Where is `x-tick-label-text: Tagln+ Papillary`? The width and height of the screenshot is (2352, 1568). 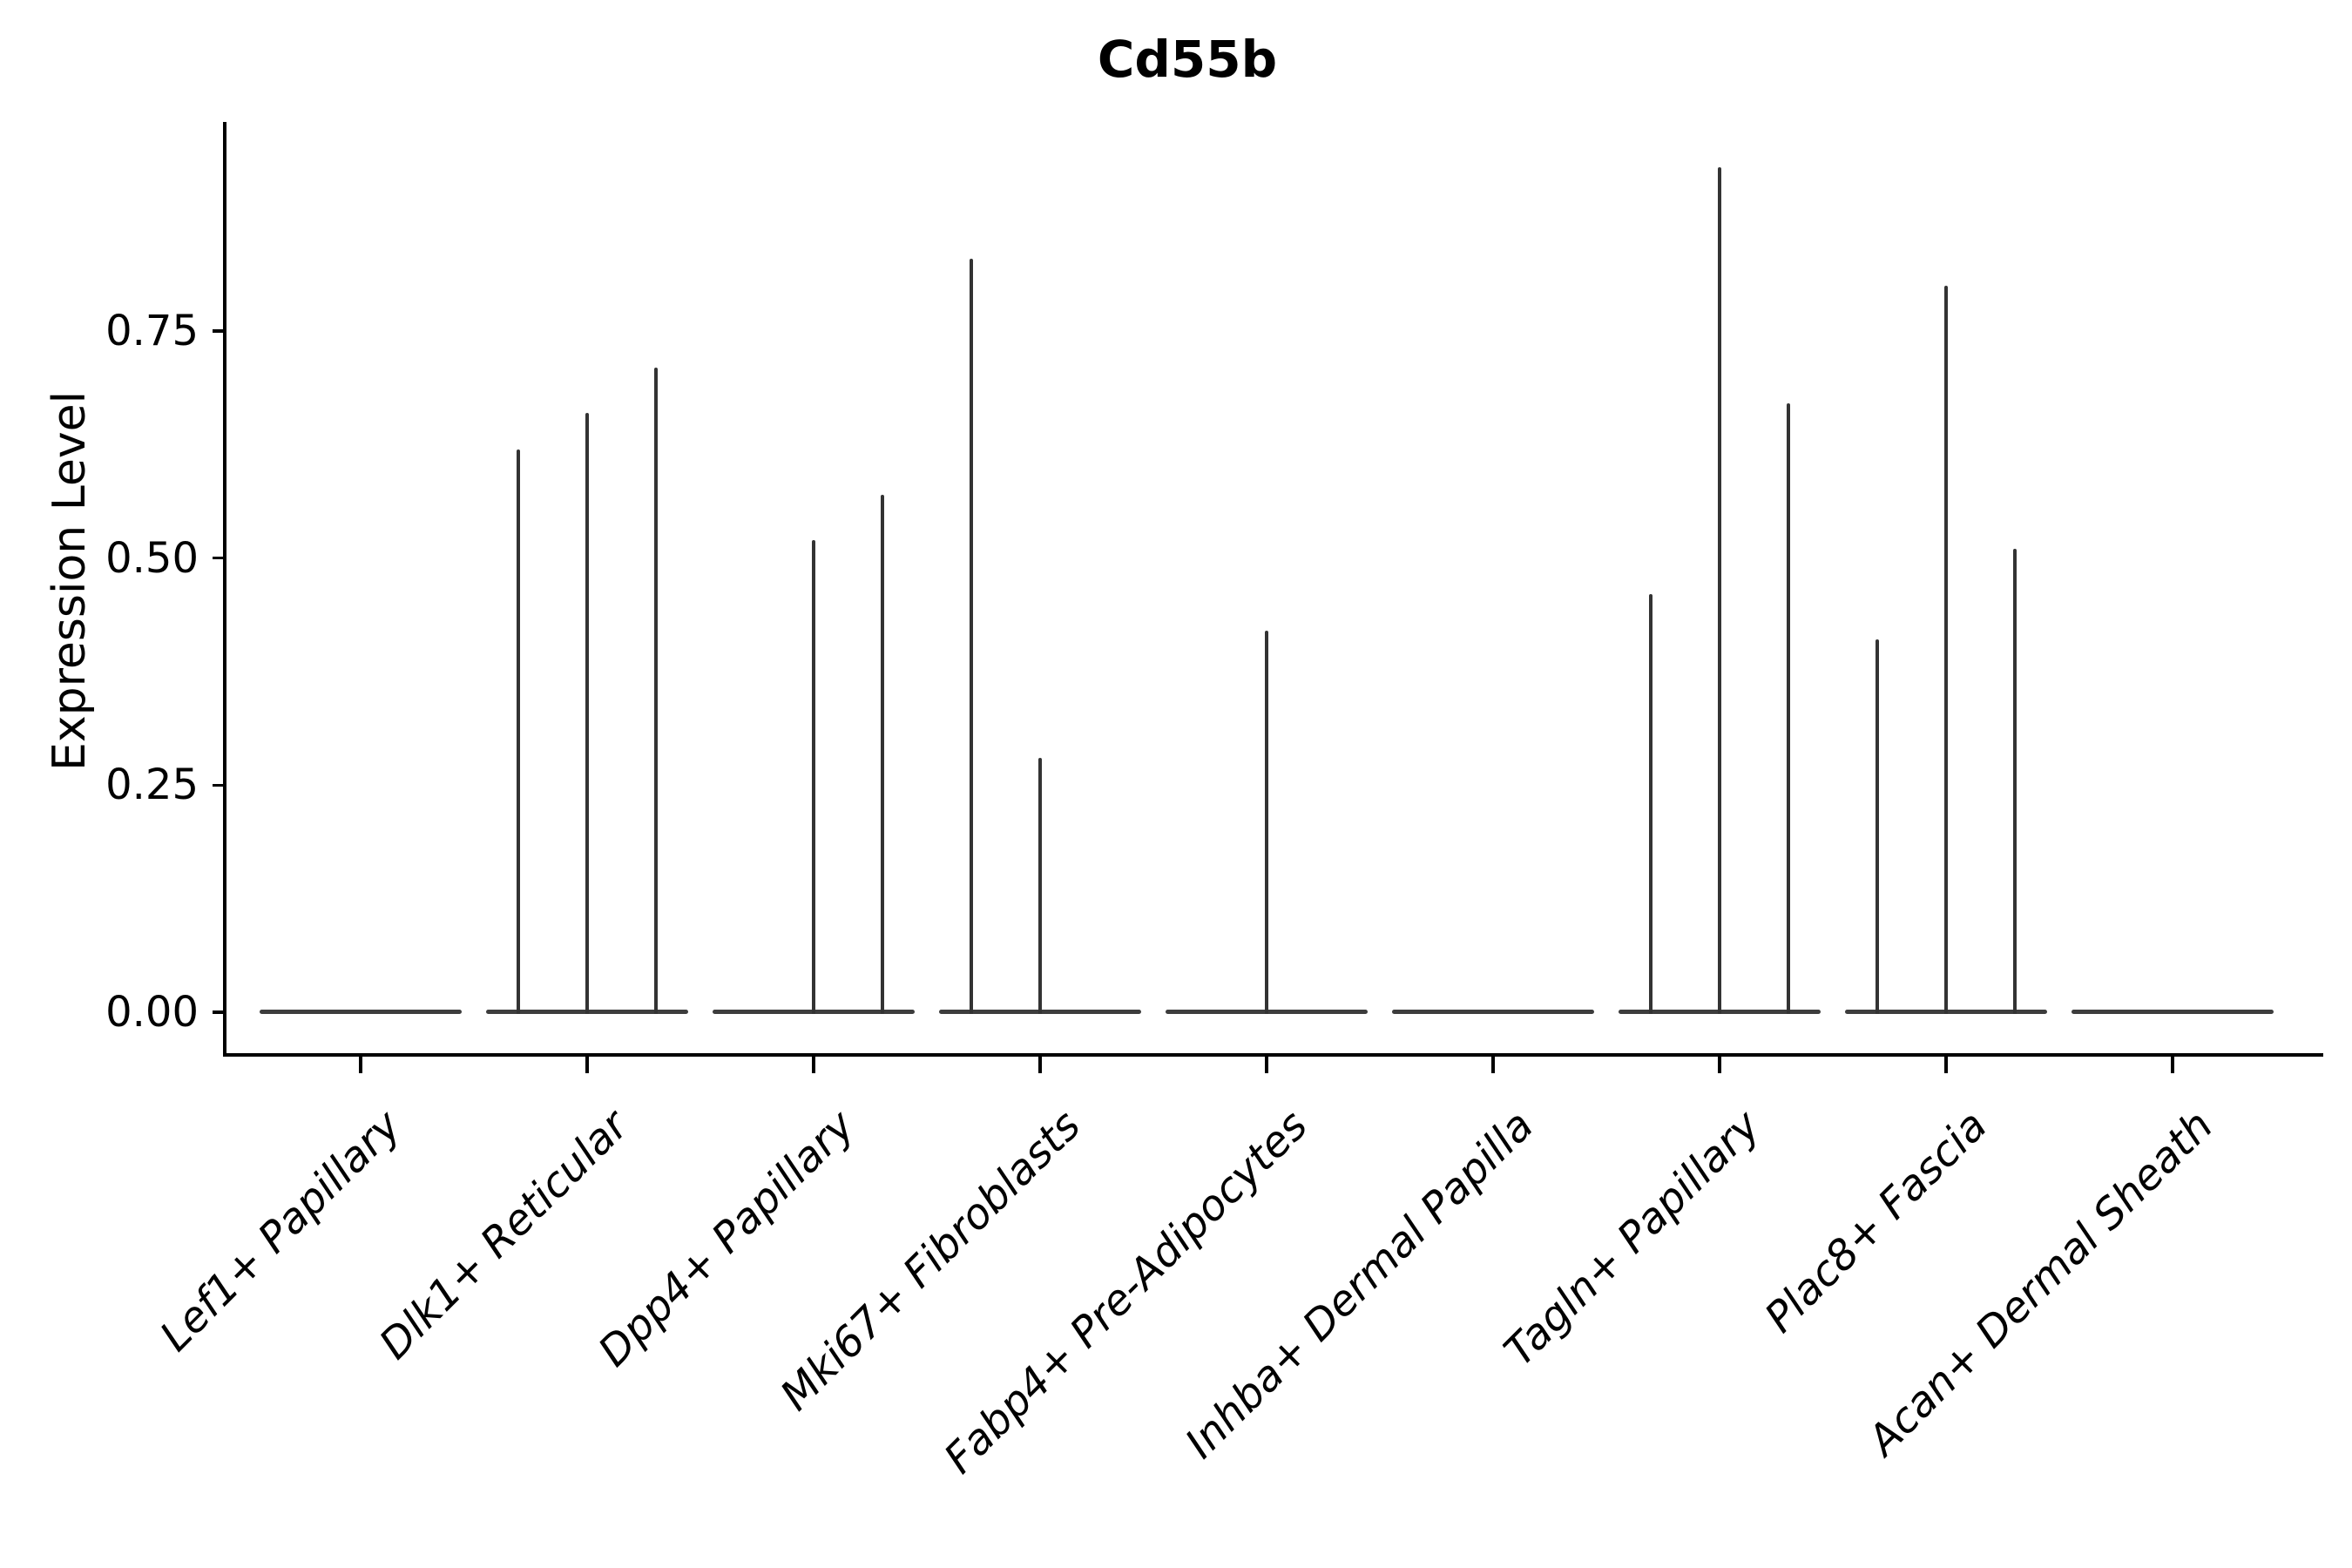
x-tick-label-text: Tagln+ Papillary is located at coordinates (1633, 1238).